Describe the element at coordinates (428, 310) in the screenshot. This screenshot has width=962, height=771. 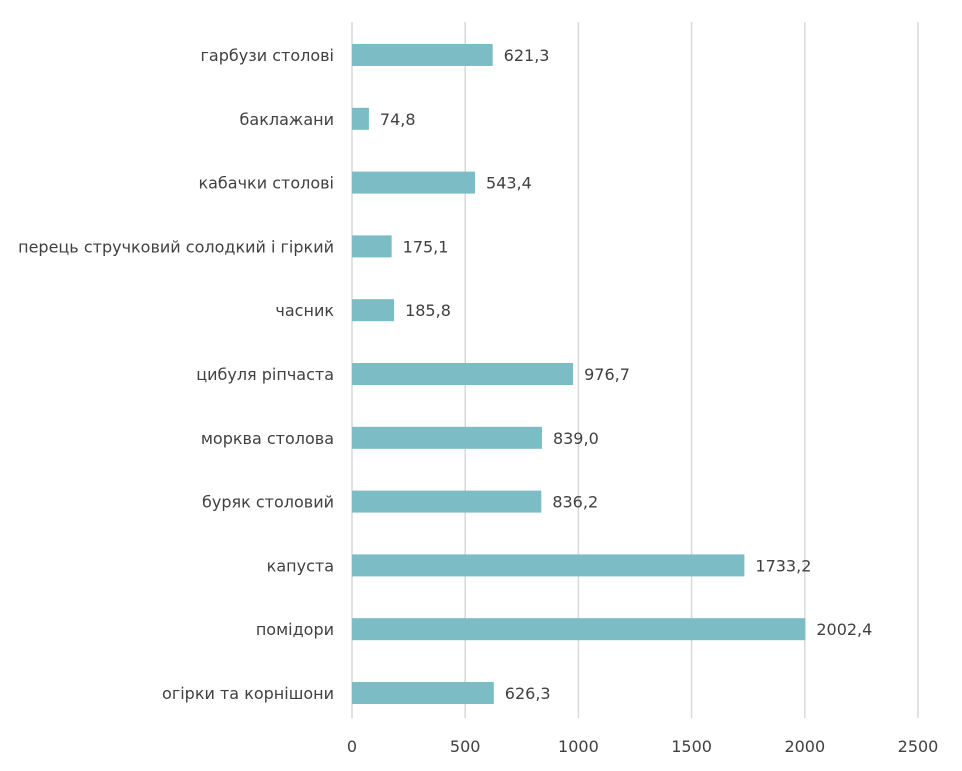
I see `value-label-4: 185,8` at that location.